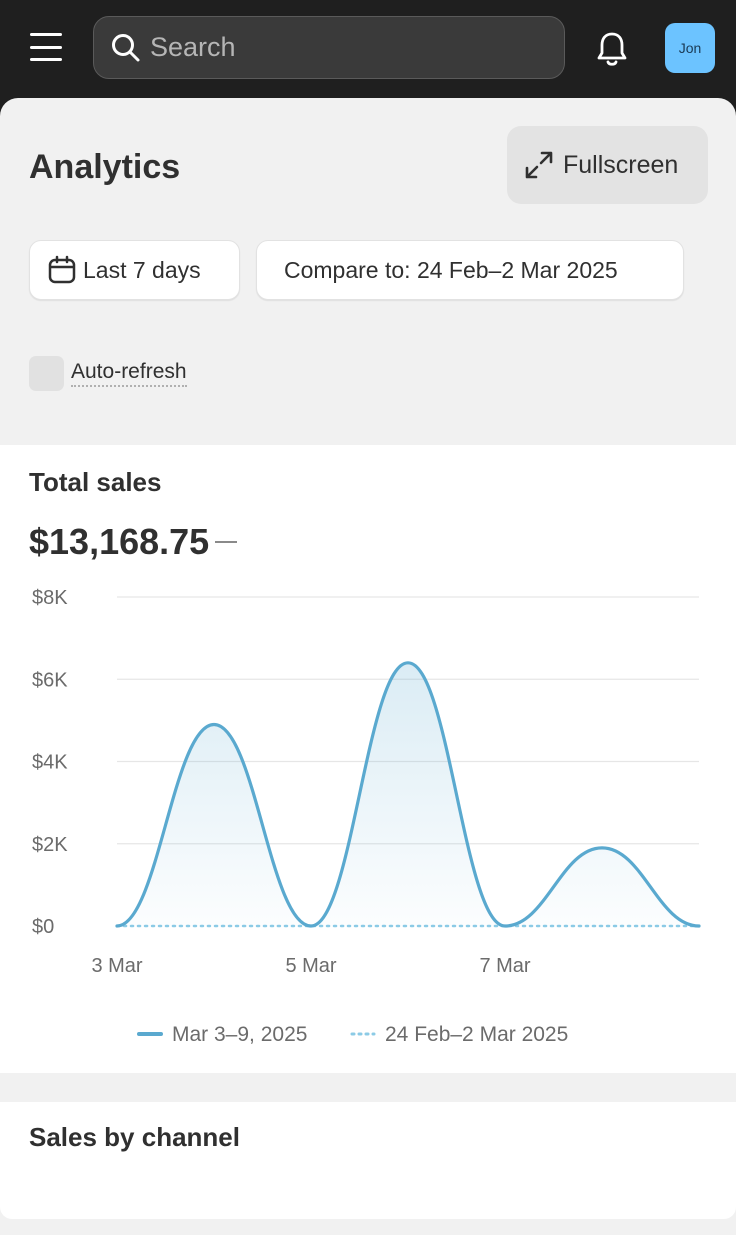  Describe the element at coordinates (46, 373) in the screenshot. I see `auto-refresh-checkbox` at that location.